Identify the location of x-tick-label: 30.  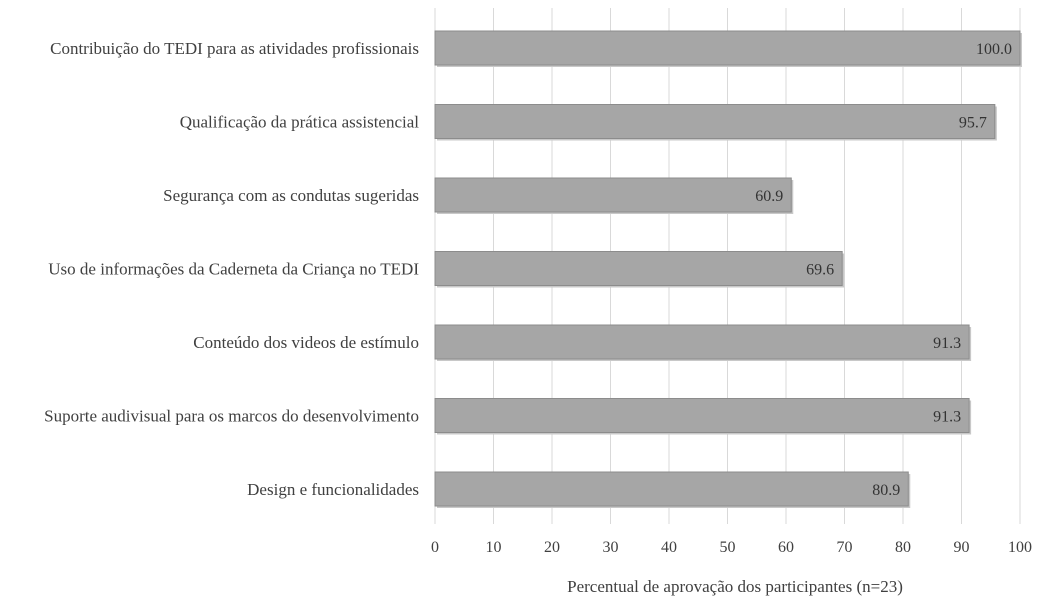
(611, 547).